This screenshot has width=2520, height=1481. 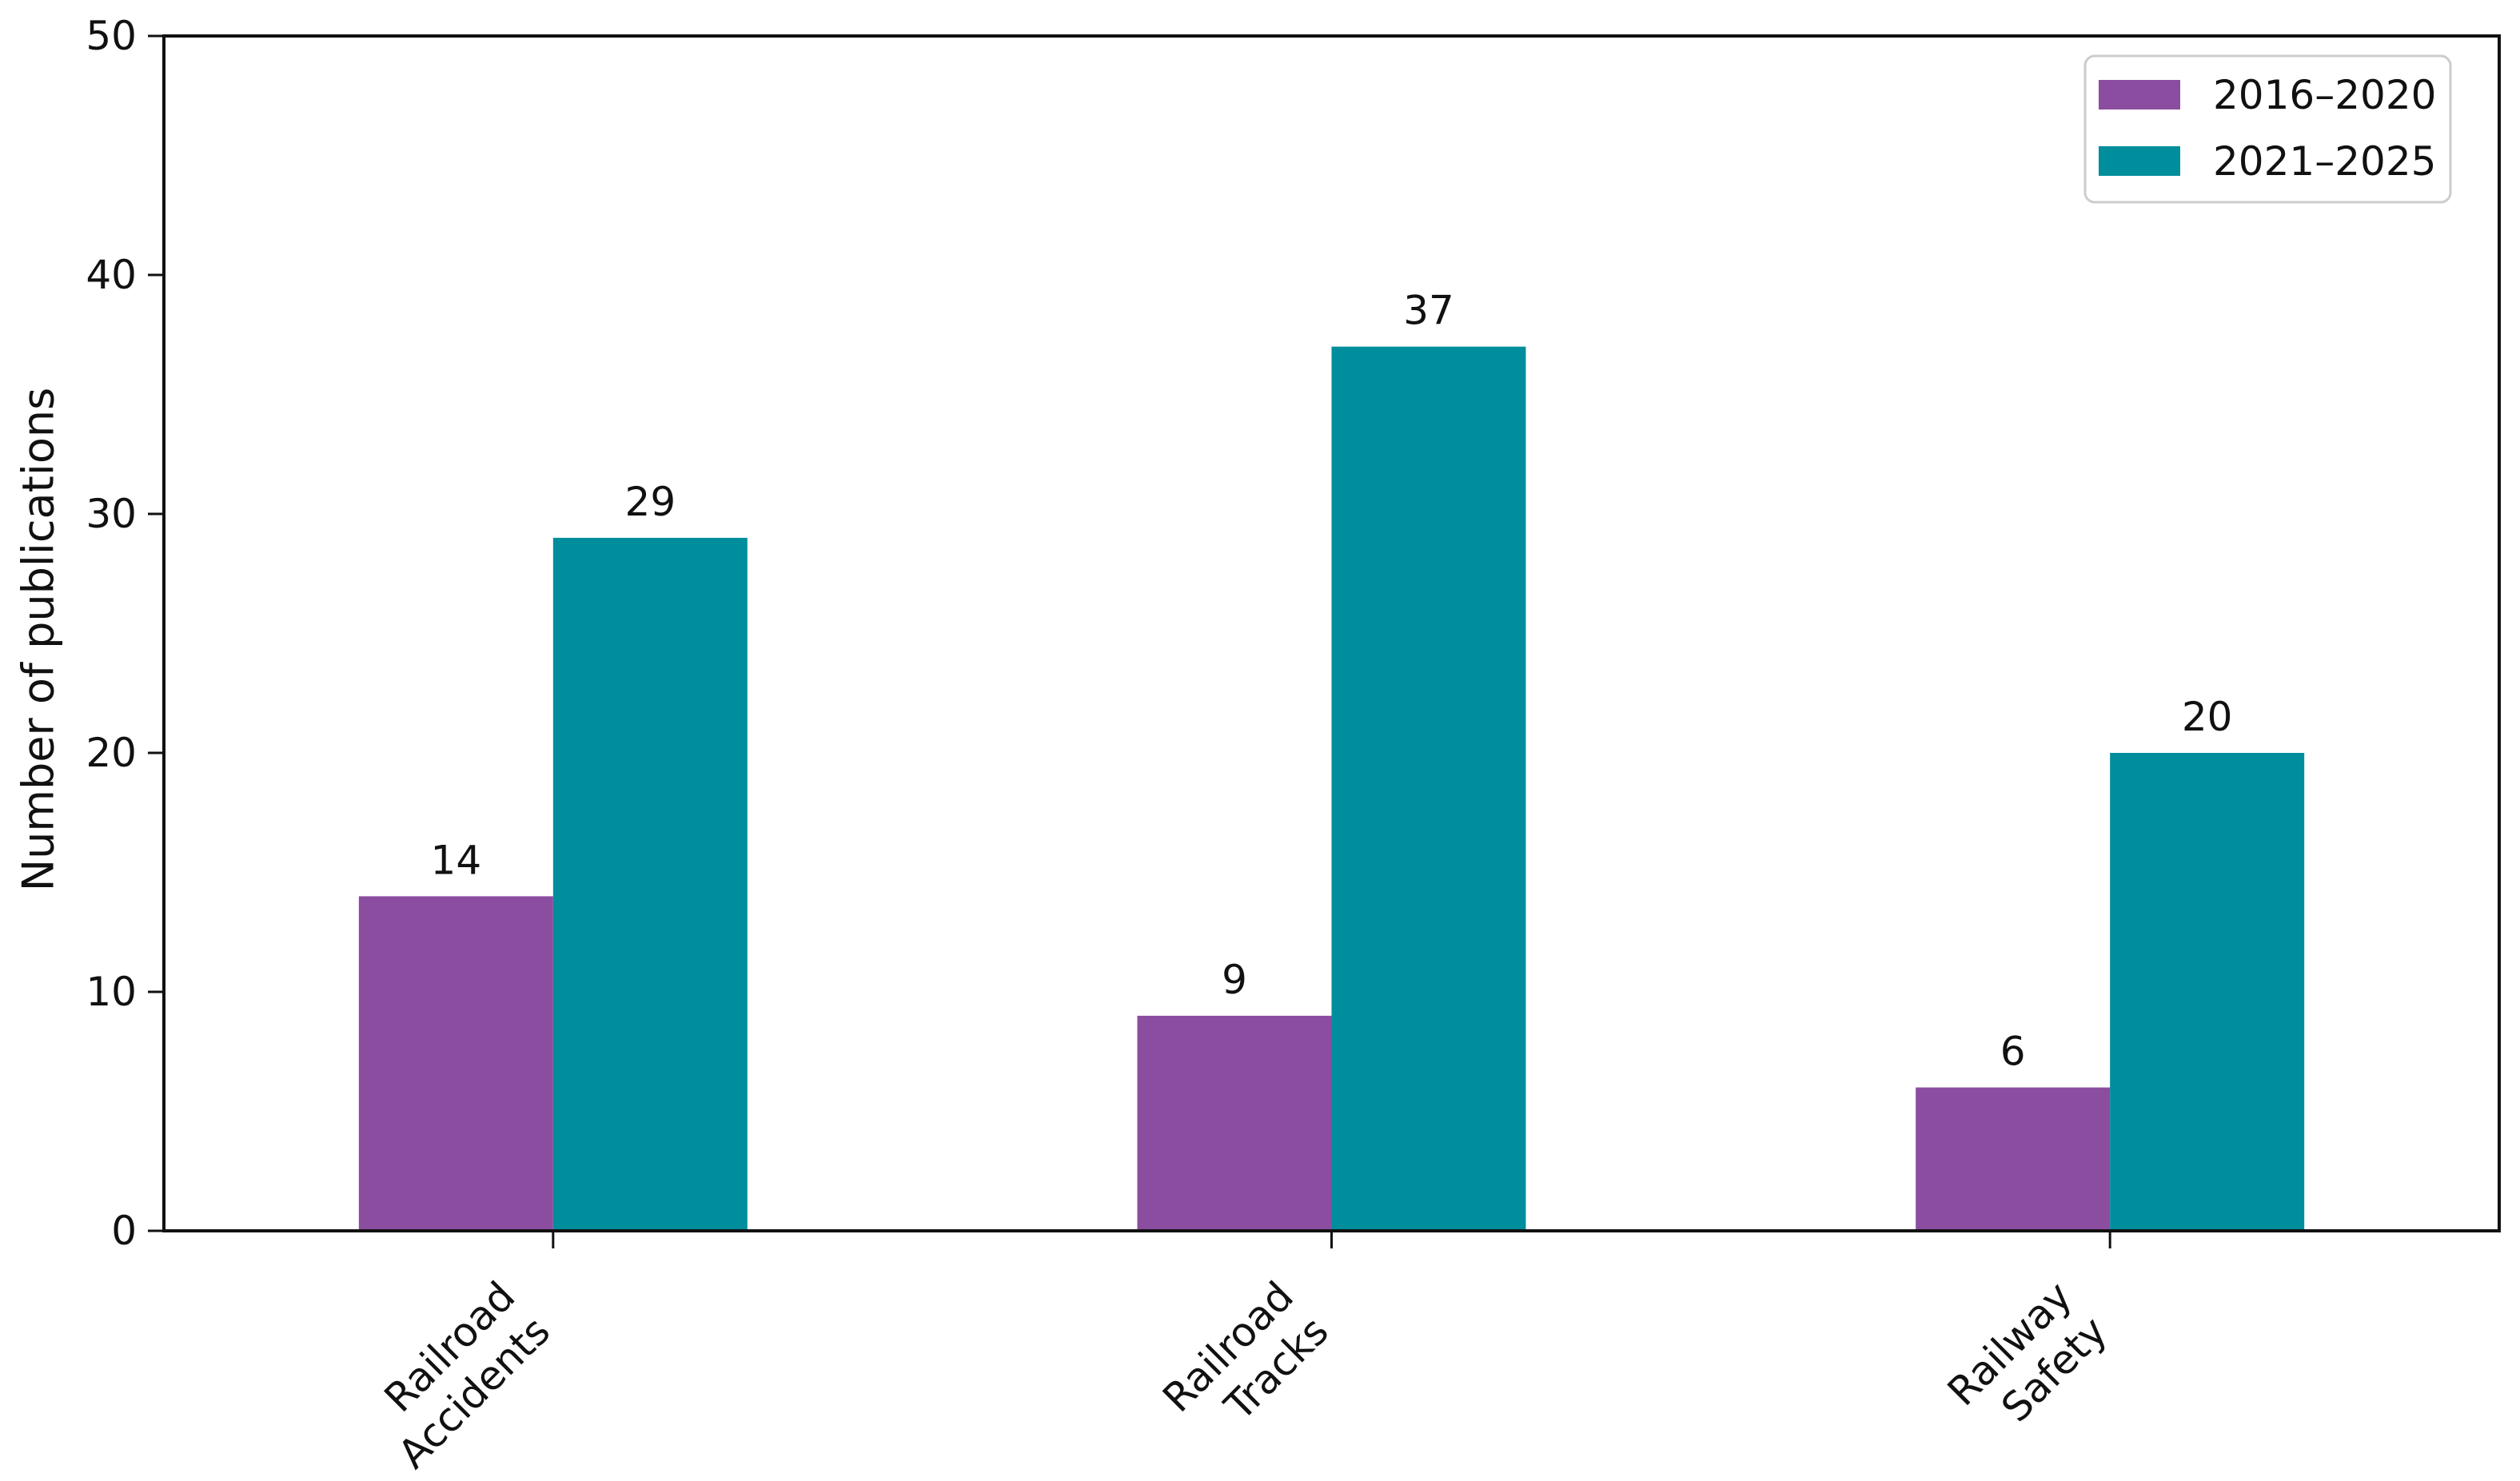 What do you see at coordinates (456, 860) in the screenshot?
I see `bar-value-label-2016-2020-railroad-accidents: 14` at bounding box center [456, 860].